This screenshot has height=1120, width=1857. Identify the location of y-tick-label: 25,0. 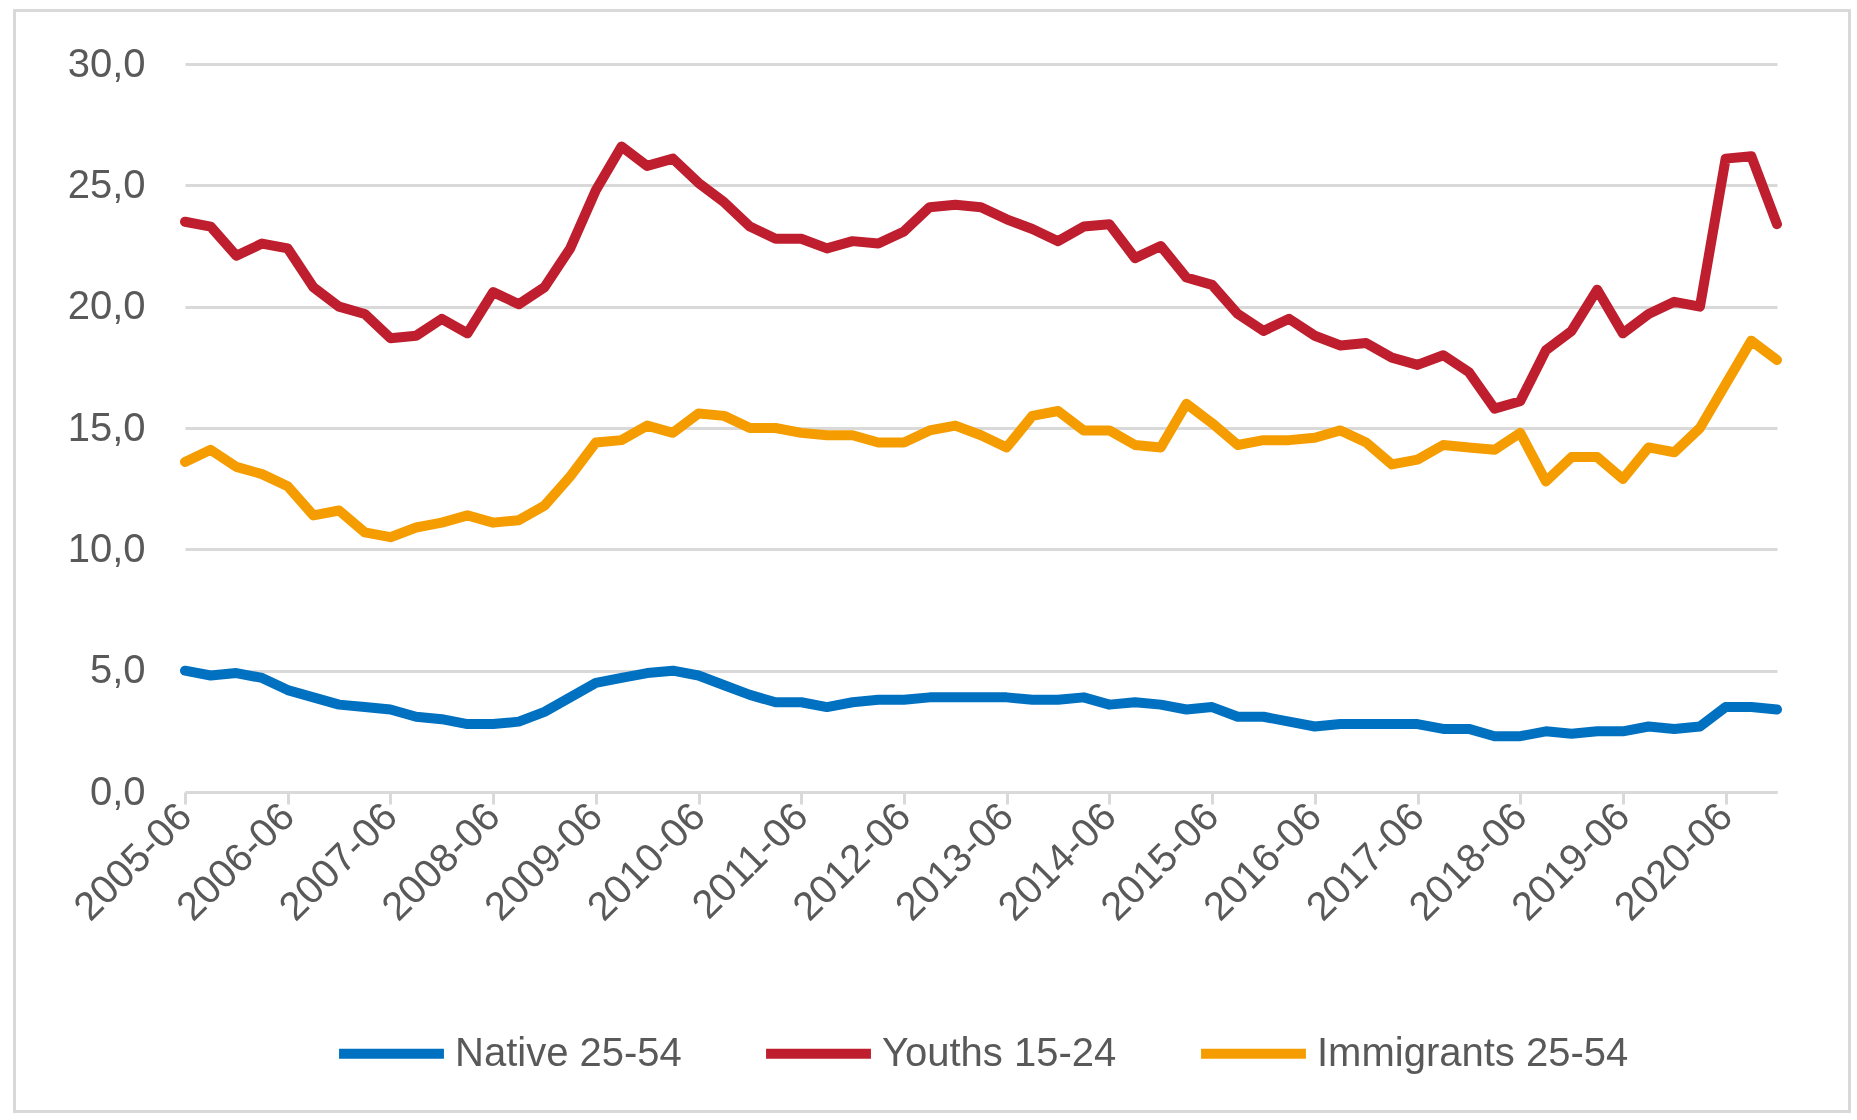
(106, 183).